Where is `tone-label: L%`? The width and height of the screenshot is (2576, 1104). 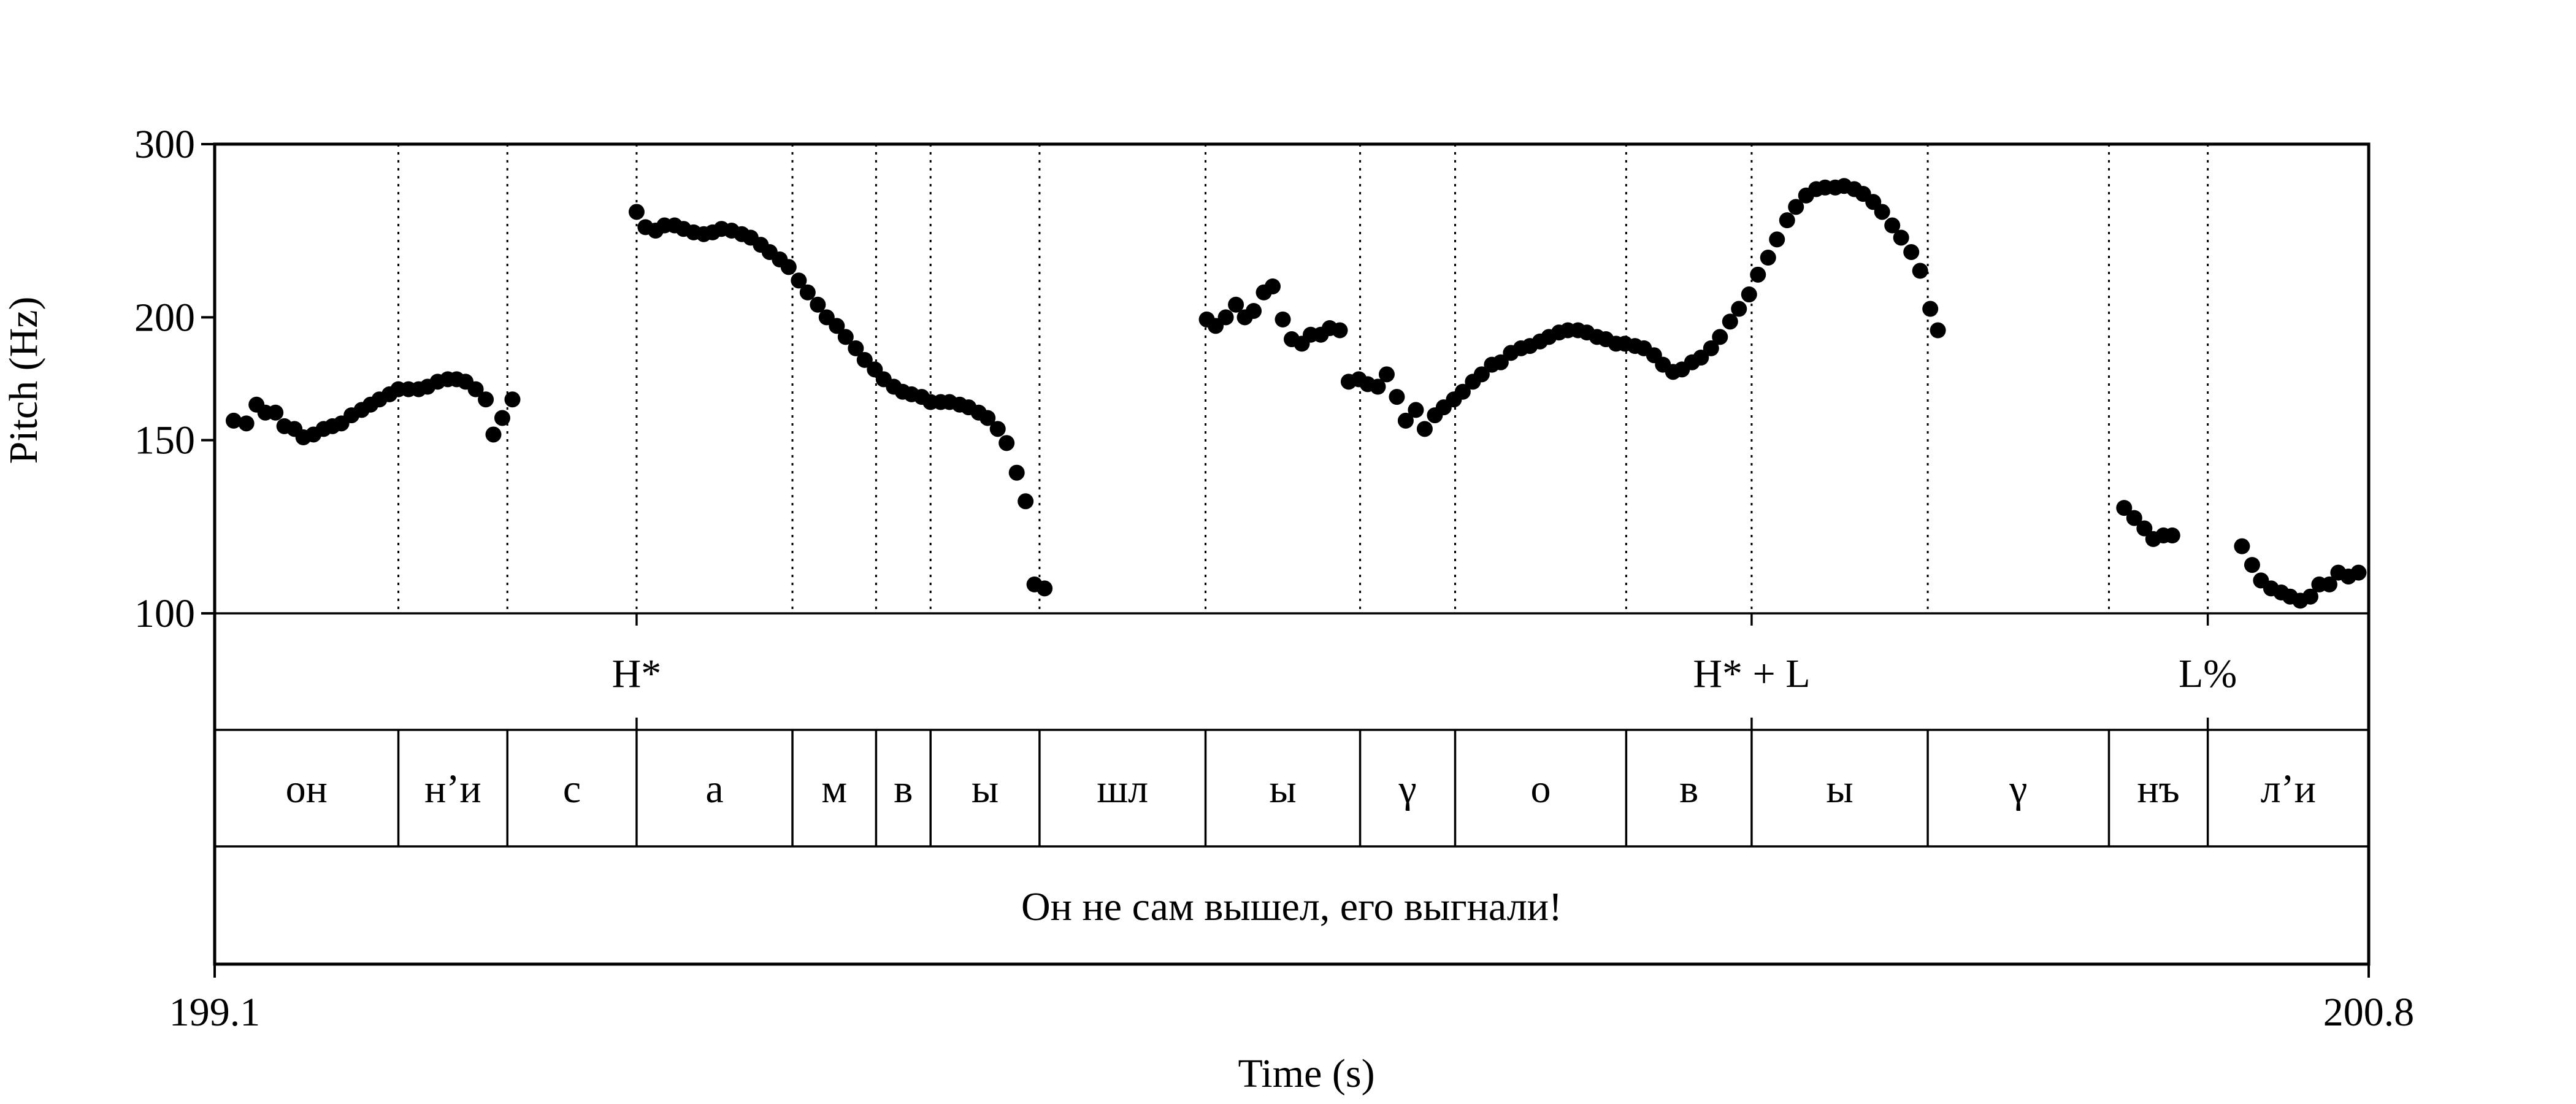 tone-label: L% is located at coordinates (2208, 673).